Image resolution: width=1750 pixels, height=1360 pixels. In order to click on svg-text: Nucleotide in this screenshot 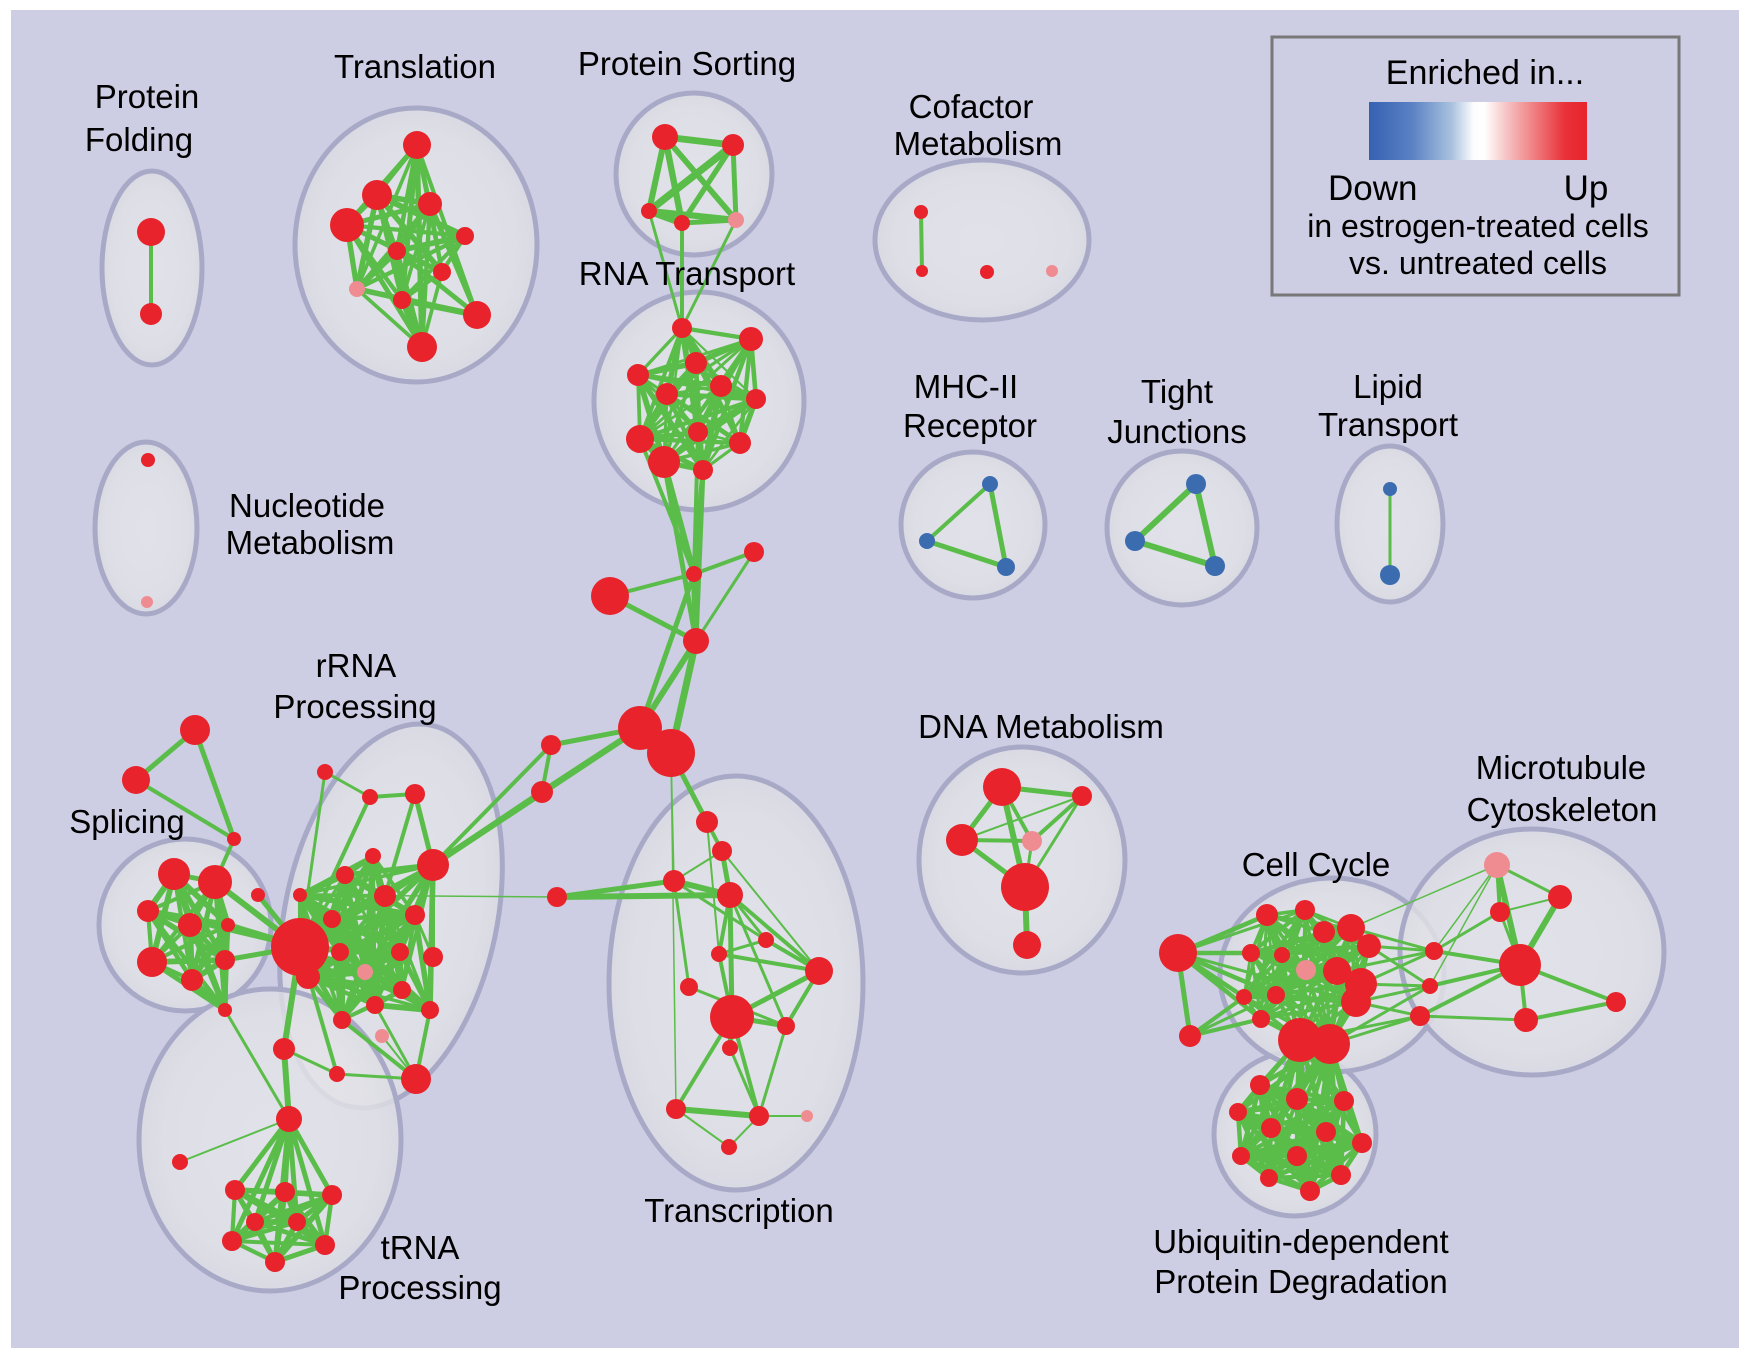, I will do `click(307, 505)`.